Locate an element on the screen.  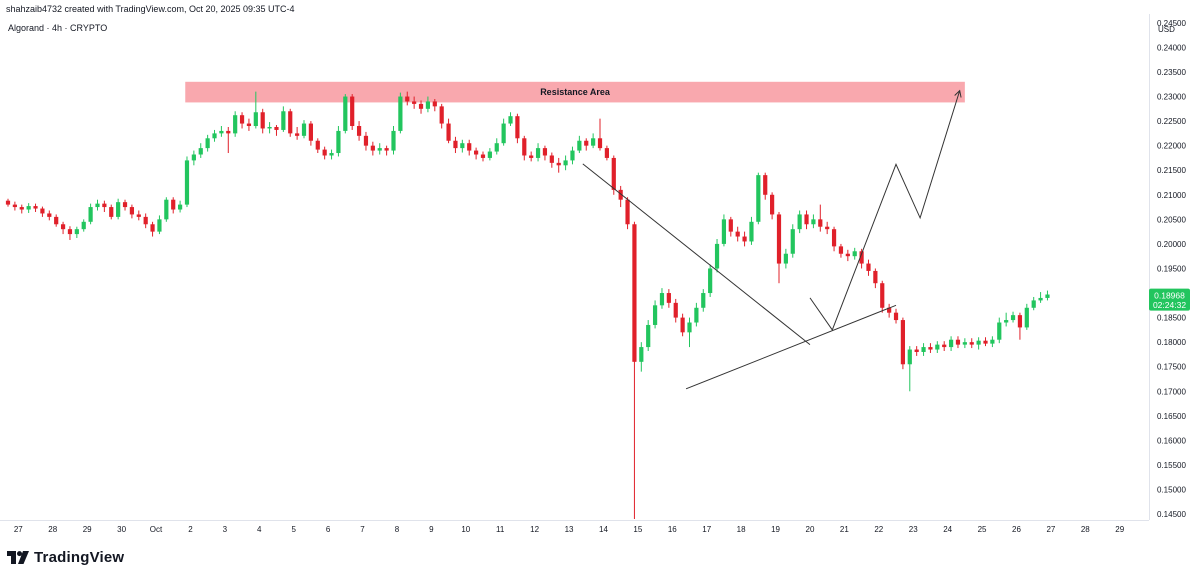
tradingview-logo-icon is located at coordinates (18, 557).